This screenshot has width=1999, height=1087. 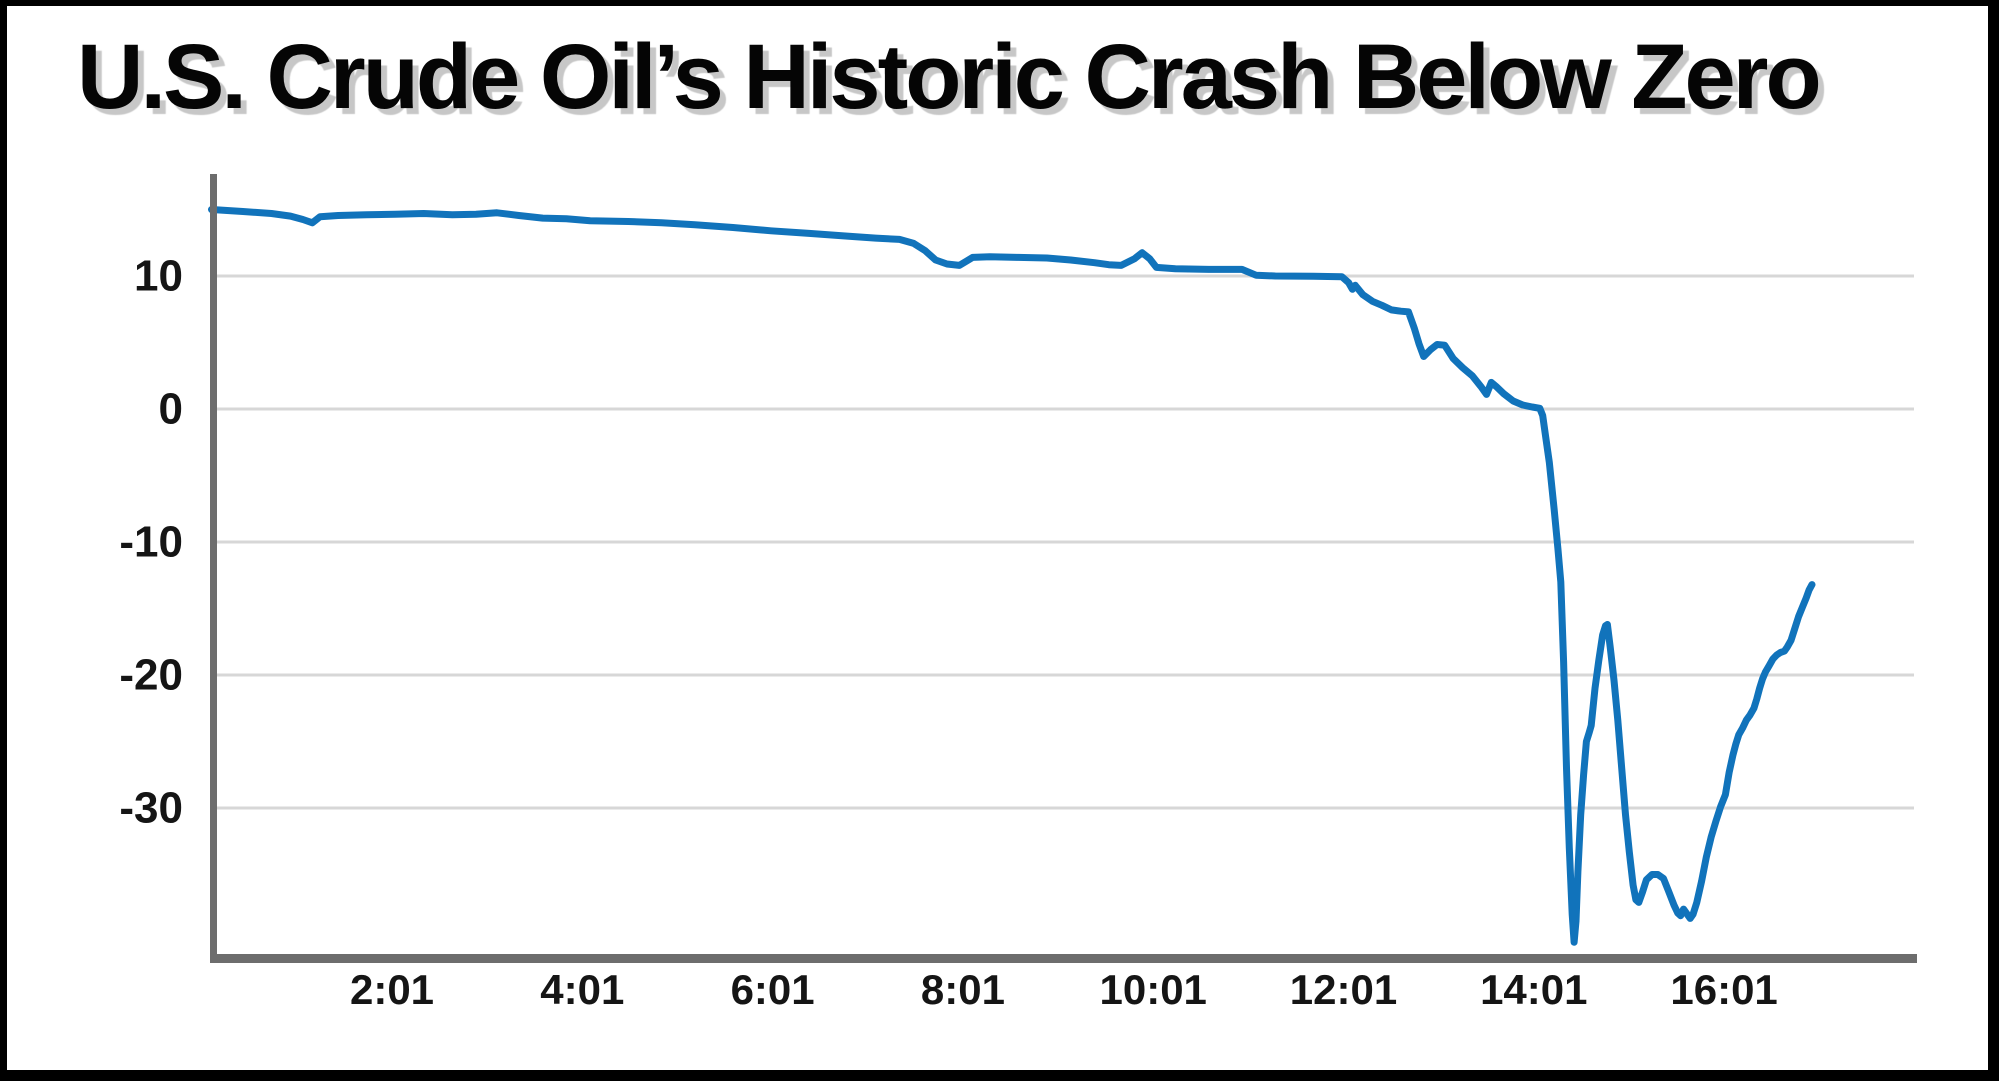 What do you see at coordinates (1723, 989) in the screenshot?
I see `x-tick-label-16:01: 16:01` at bounding box center [1723, 989].